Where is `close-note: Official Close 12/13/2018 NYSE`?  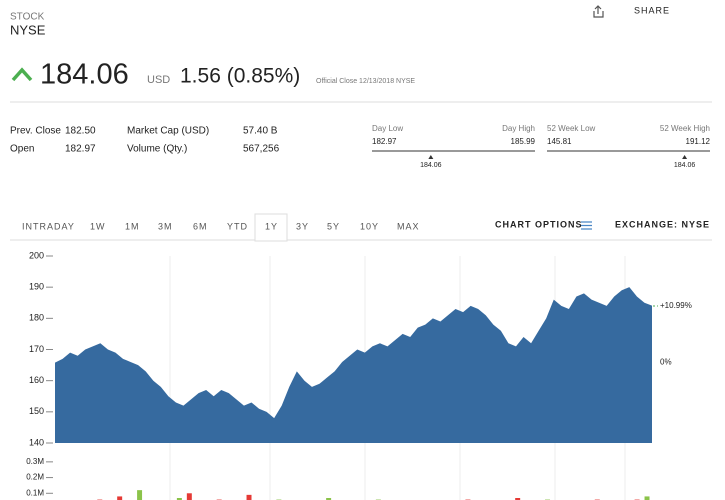 close-note: Official Close 12/13/2018 NYSE is located at coordinates (365, 81).